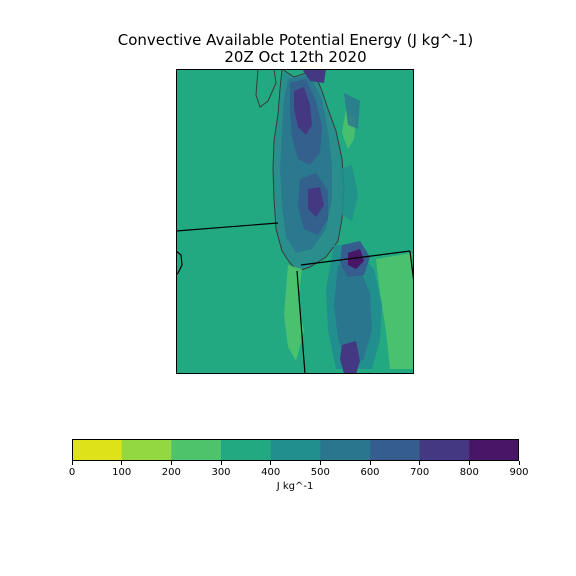  What do you see at coordinates (171, 473) in the screenshot?
I see `colorbar-tick-label: 200` at bounding box center [171, 473].